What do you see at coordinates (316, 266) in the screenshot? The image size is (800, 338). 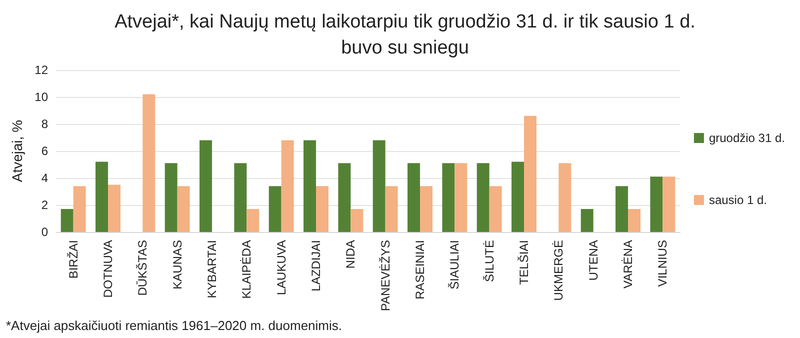 I see `x-tick-label: LAZDIJAI` at bounding box center [316, 266].